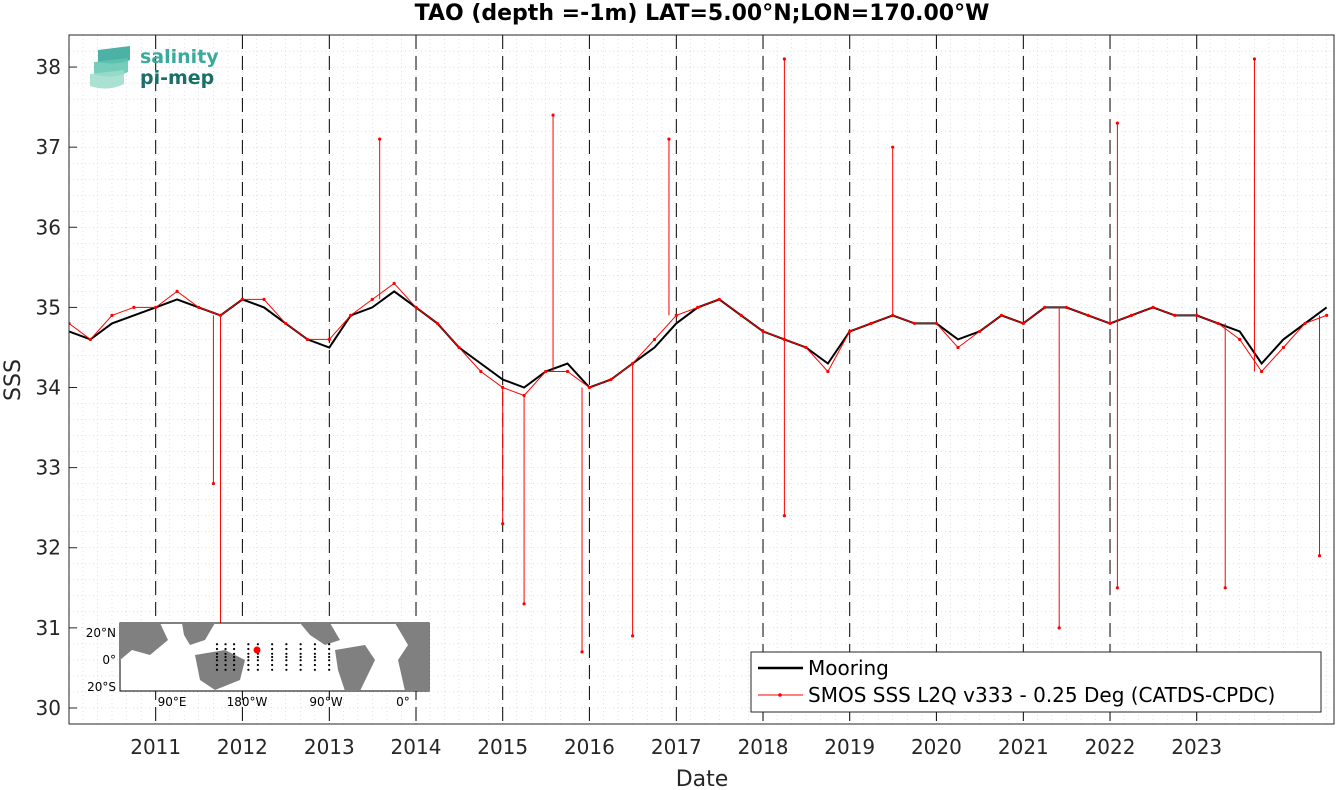 This screenshot has height=790, width=1336. What do you see at coordinates (702, 778) in the screenshot?
I see `x-axis-title: Date` at bounding box center [702, 778].